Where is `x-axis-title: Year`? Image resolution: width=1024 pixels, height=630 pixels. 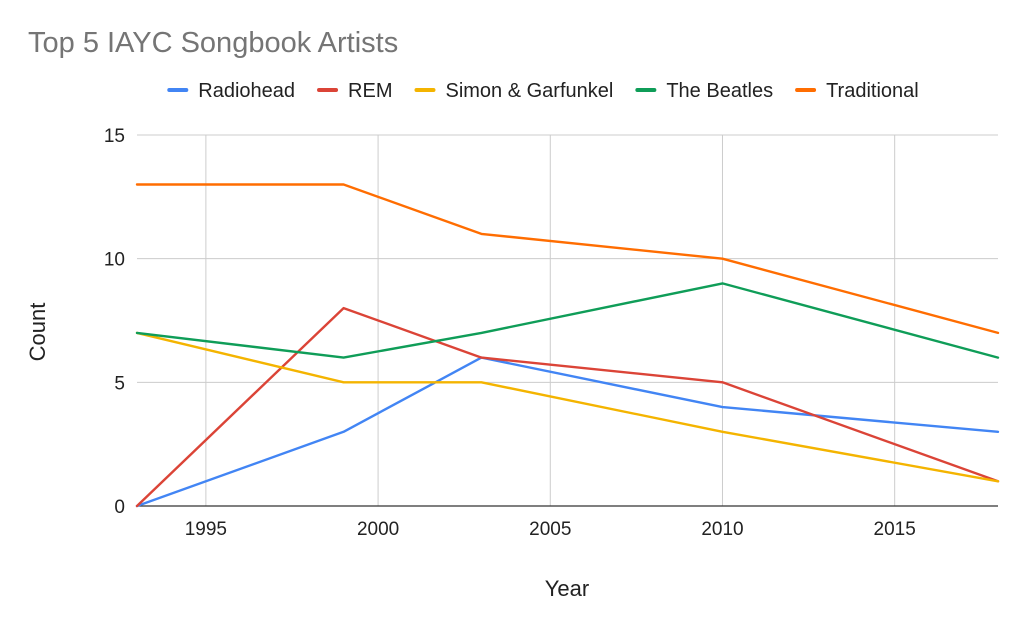
x-axis-title: Year is located at coordinates (567, 588).